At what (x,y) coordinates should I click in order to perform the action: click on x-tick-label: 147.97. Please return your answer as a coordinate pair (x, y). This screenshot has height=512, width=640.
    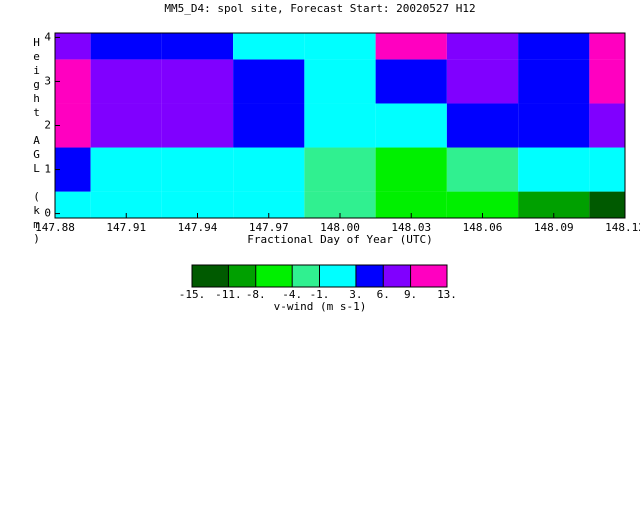
    Looking at the image, I should click on (269, 227).